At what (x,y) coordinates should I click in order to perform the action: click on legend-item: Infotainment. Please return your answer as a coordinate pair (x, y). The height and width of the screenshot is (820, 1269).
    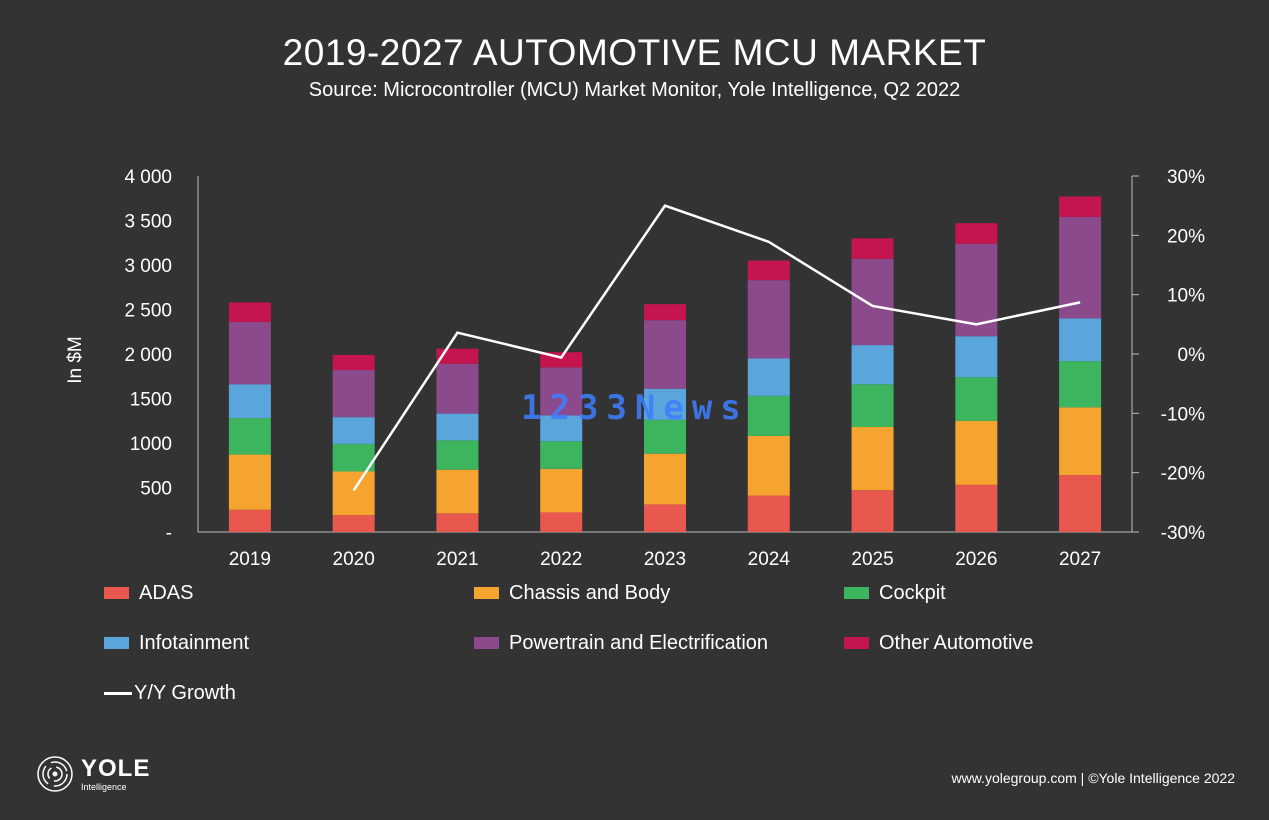
    Looking at the image, I should click on (176, 643).